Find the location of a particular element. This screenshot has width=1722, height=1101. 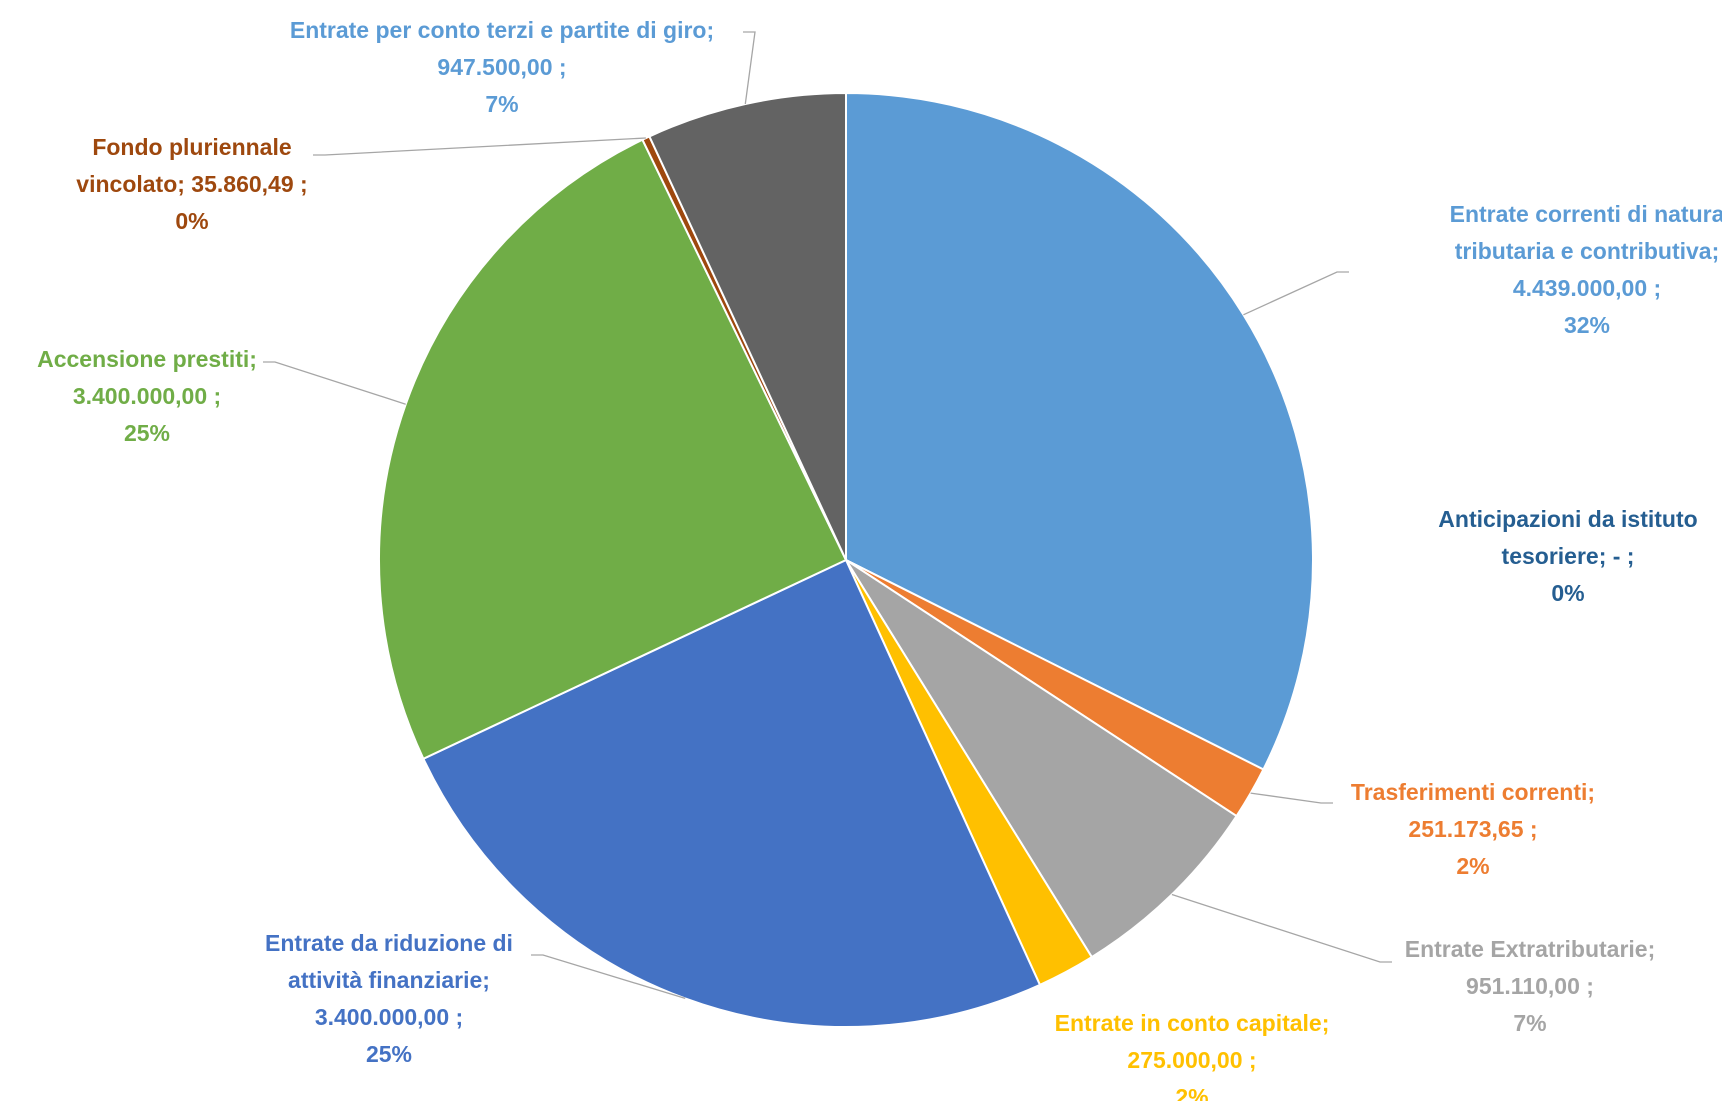

data-label-line: 251.173,65 ; is located at coordinates (1472, 829).